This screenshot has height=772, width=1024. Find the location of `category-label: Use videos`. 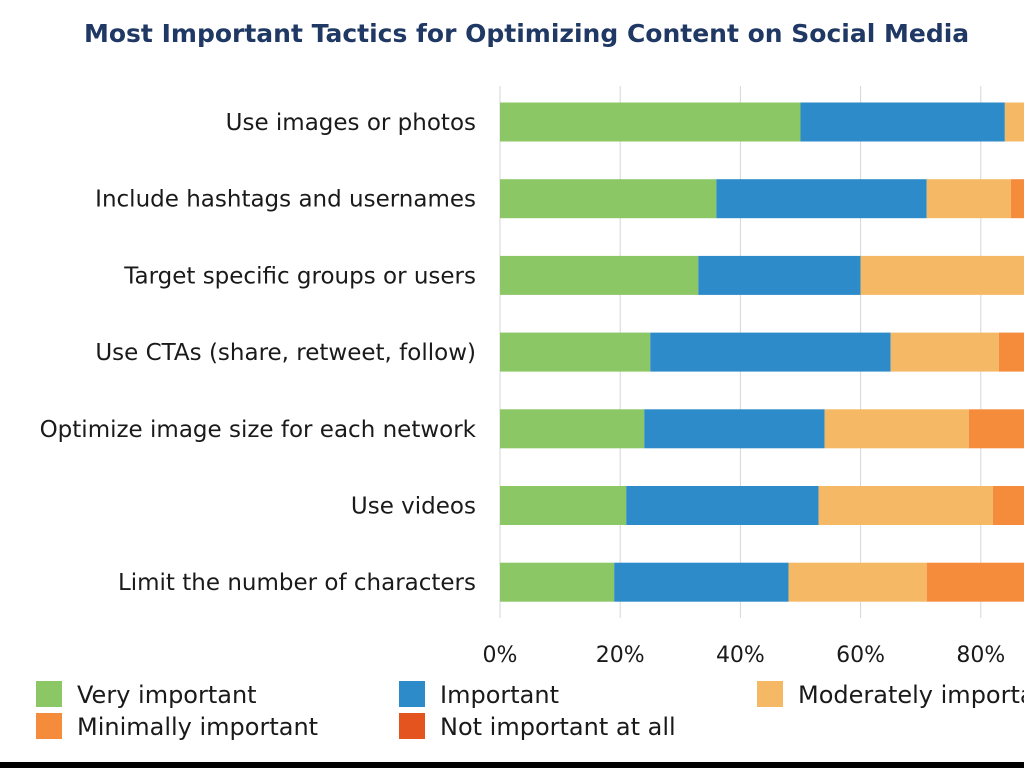

category-label: Use videos is located at coordinates (413, 507).